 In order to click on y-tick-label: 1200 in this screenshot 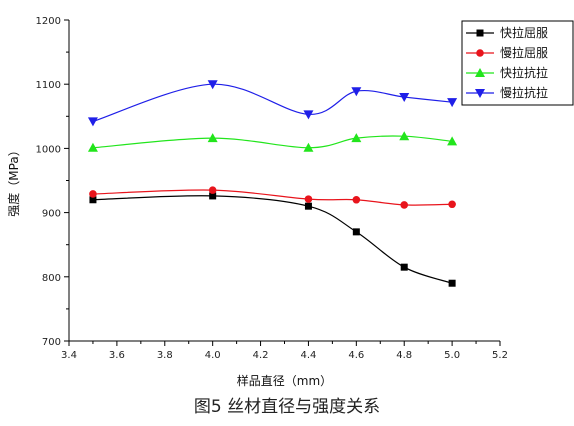, I will do `click(48, 21)`.